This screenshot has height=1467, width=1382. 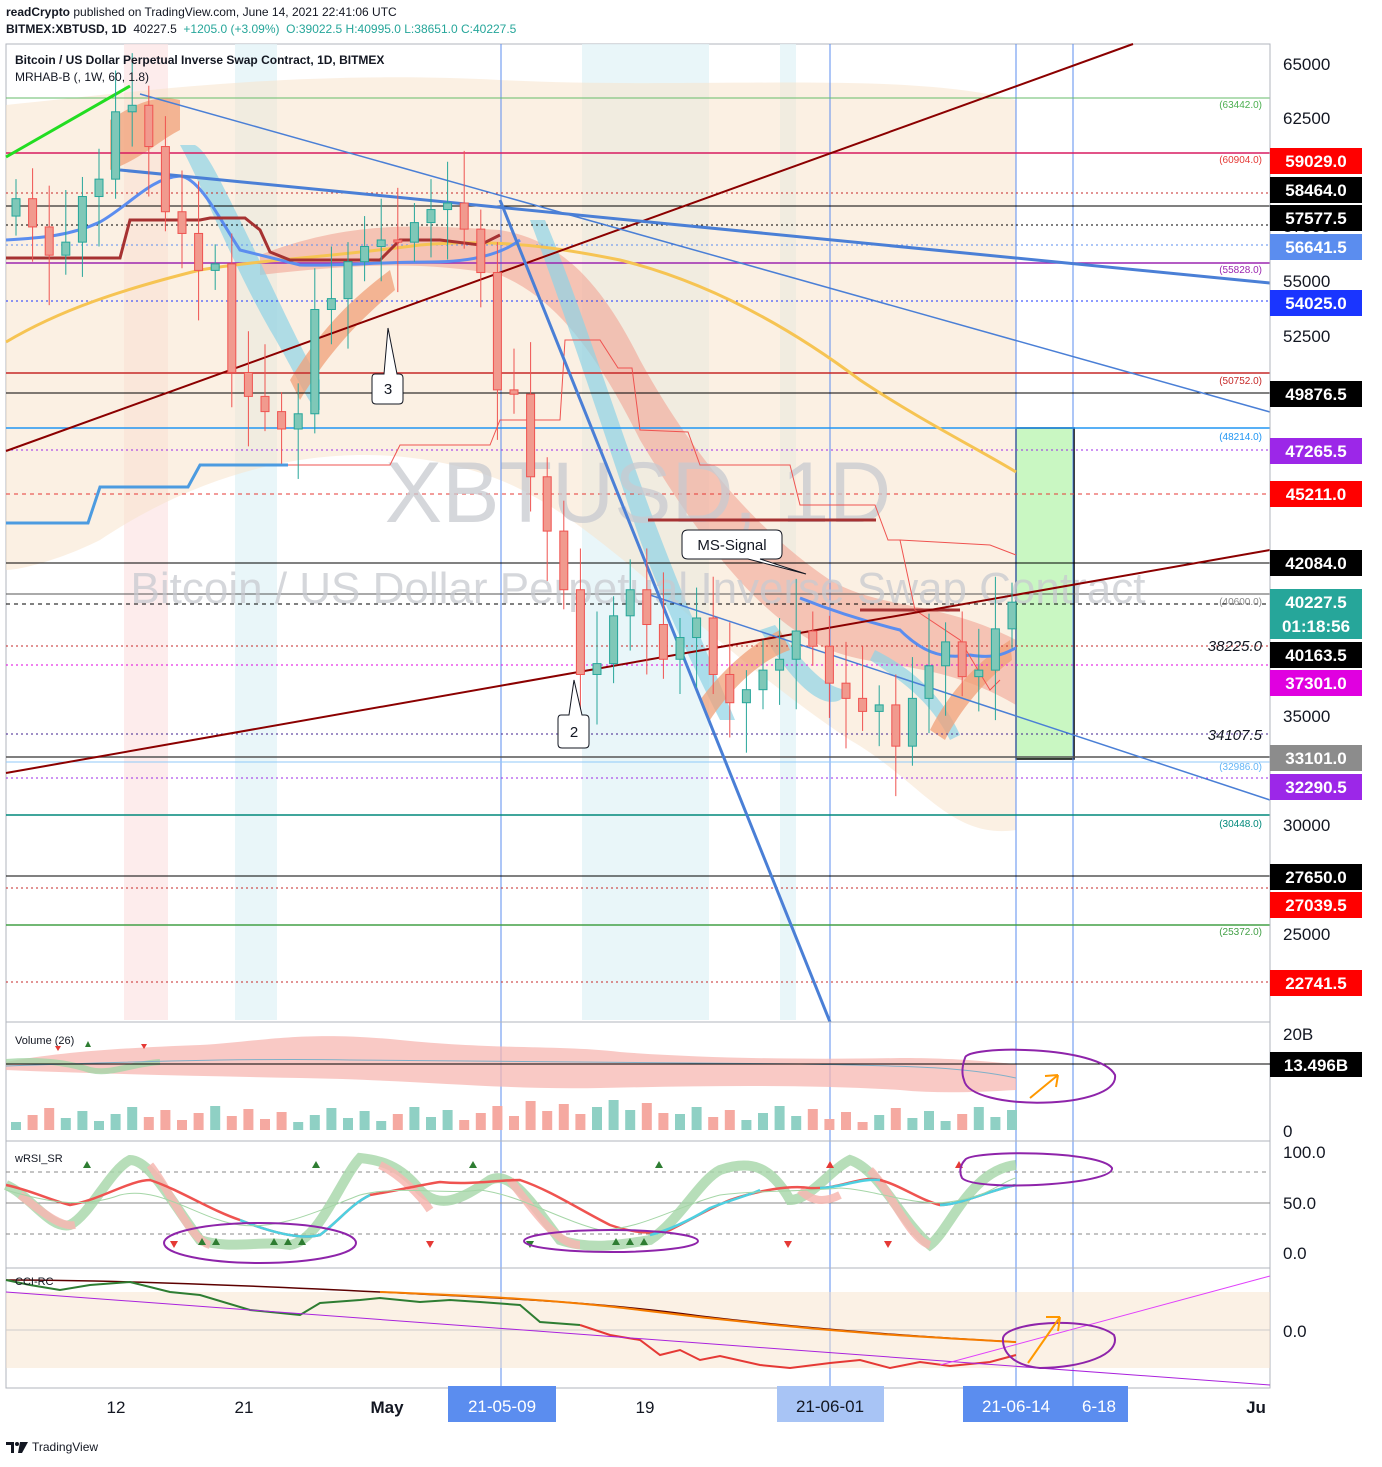 What do you see at coordinates (1315, 563) in the screenshot?
I see `badge-text: 42084.0` at bounding box center [1315, 563].